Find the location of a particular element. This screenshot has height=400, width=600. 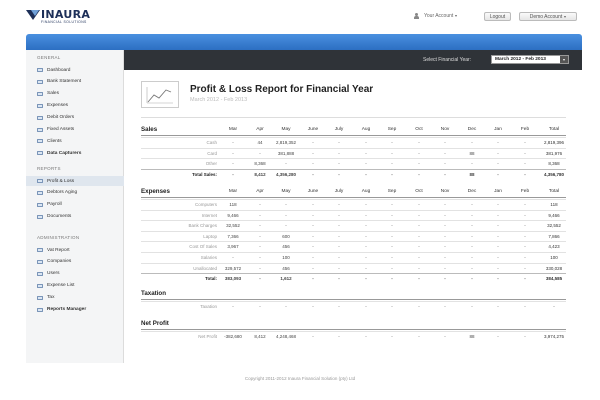

row-total-cell: 4,356,780 is located at coordinates (554, 174).